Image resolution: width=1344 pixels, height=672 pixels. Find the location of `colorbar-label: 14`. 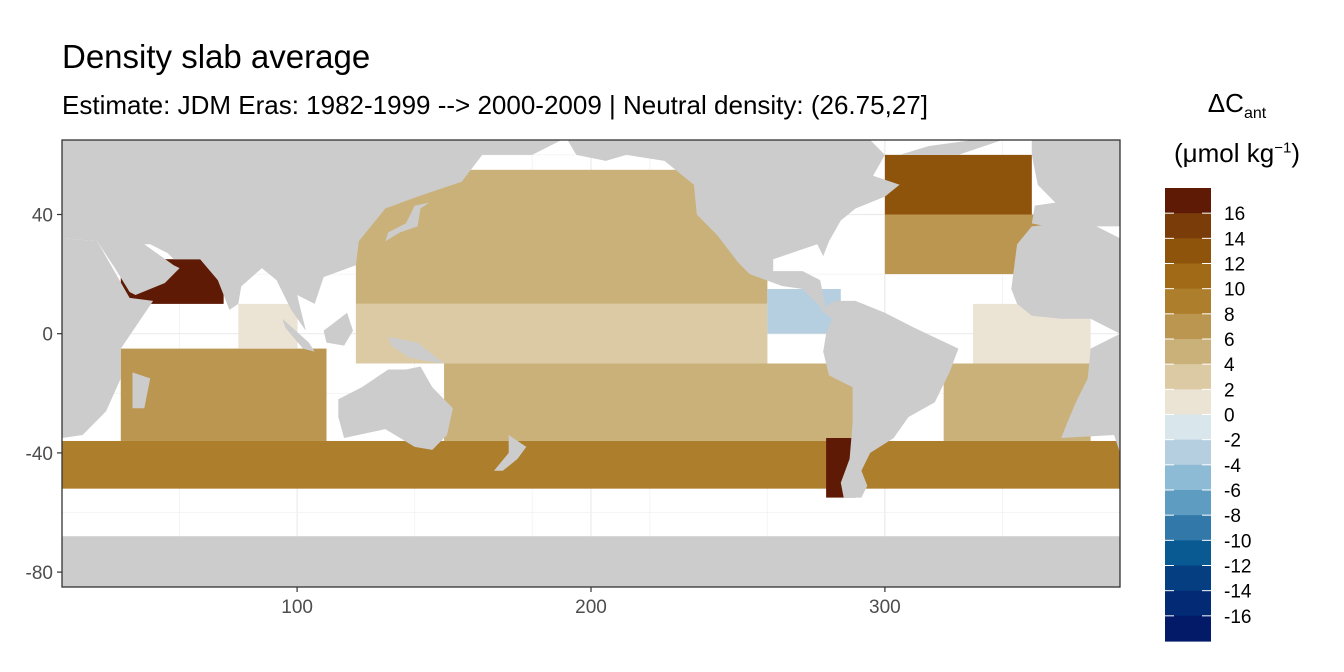

colorbar-label: 14 is located at coordinates (1235, 239).